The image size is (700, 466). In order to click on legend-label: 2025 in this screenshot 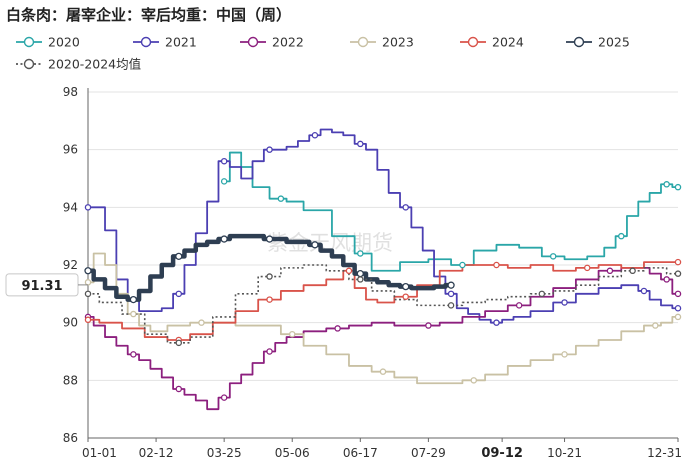, I will do `click(614, 42)`.